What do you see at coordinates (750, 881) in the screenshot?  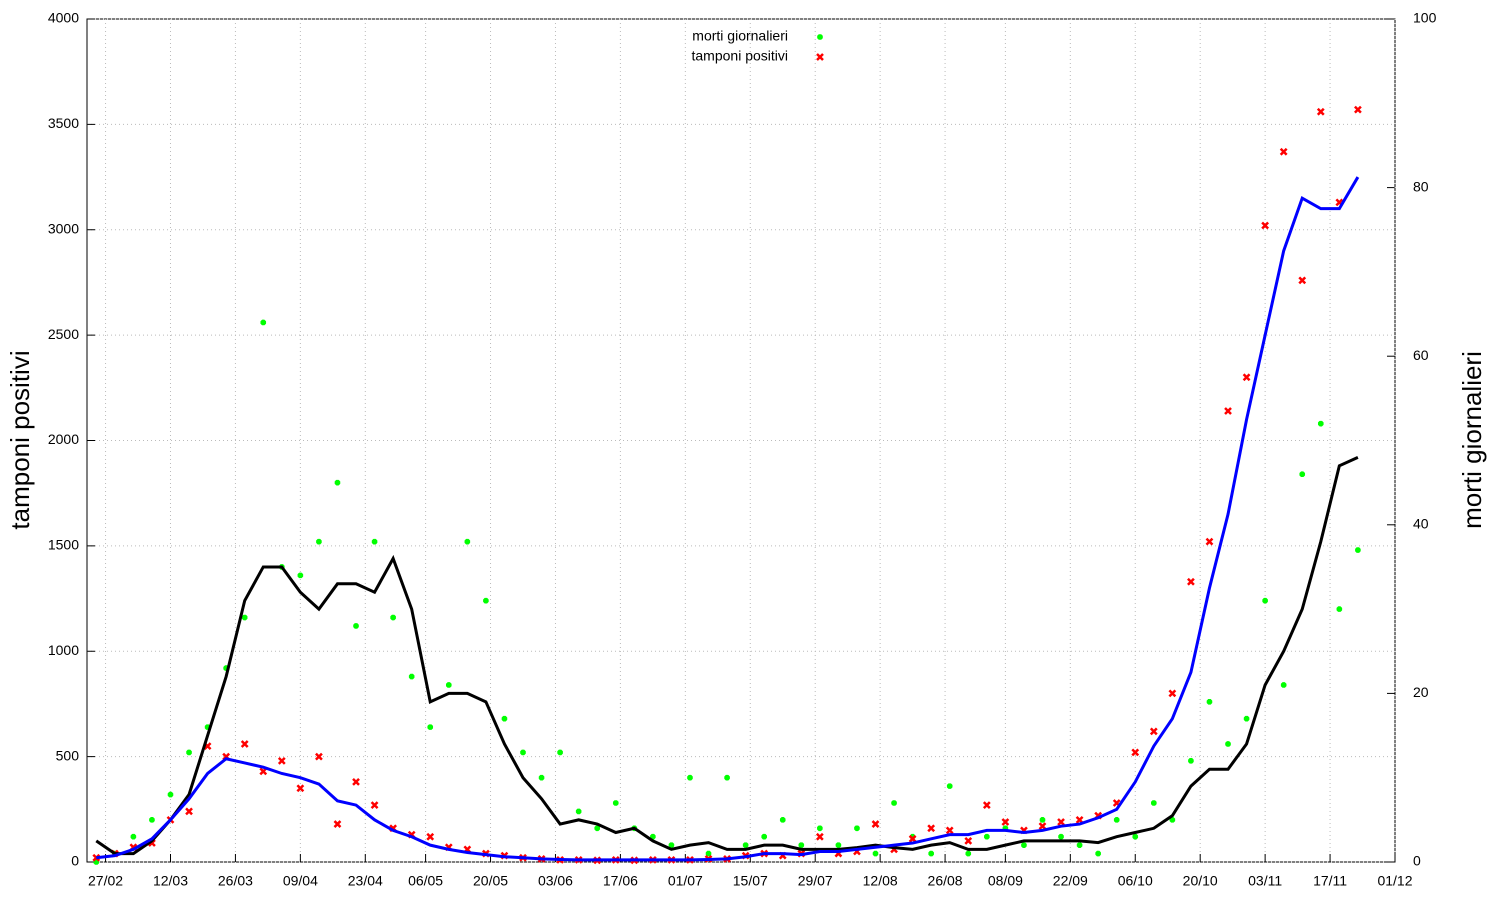 I see `x-tick-label: 15/07` at bounding box center [750, 881].